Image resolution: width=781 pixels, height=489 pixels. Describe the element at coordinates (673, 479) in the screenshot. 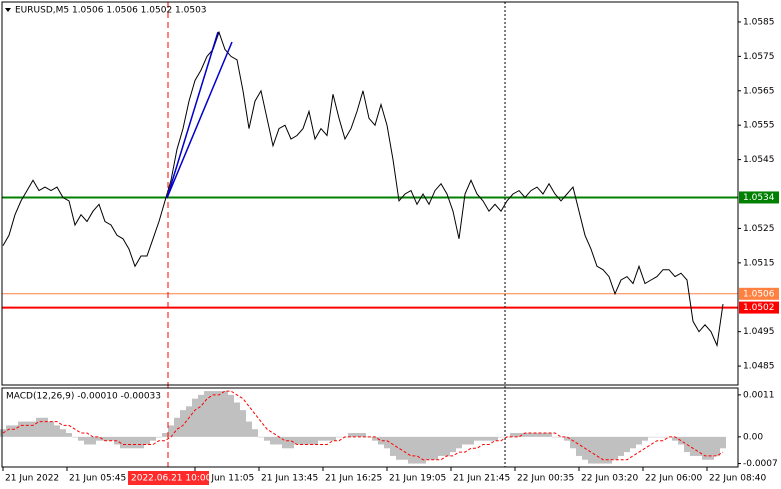

I see `x-tick-label: 22 Jun 06:00` at that location.